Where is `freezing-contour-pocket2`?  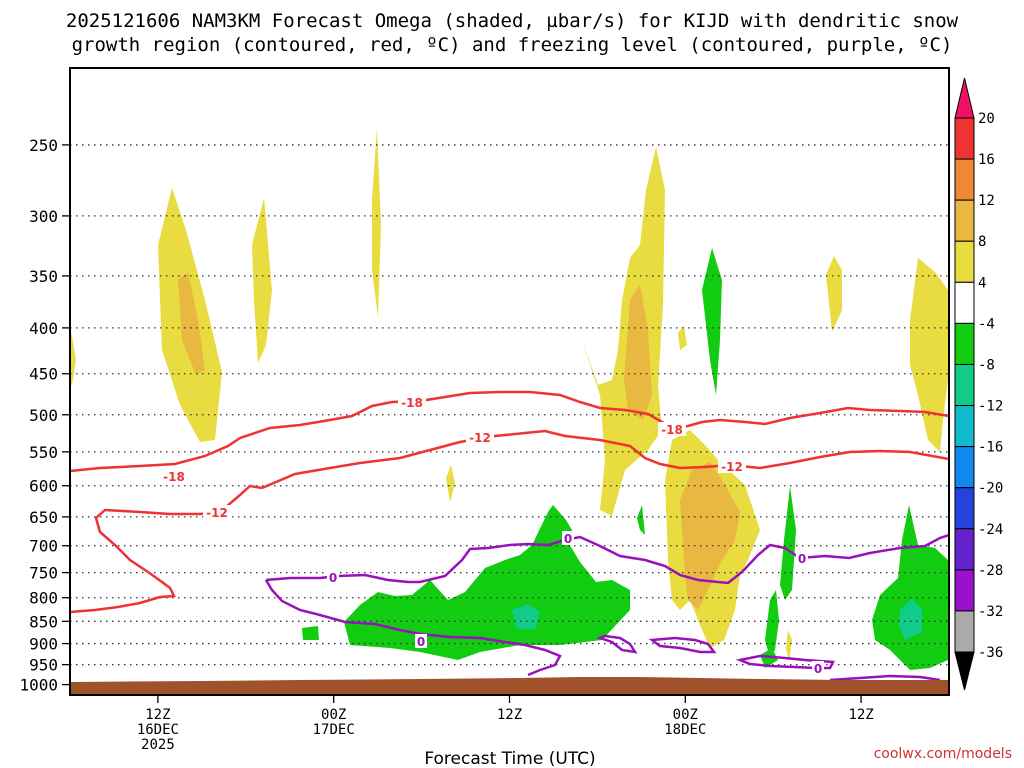
freezing-contour-pocket2 is located at coordinates (682, 645).